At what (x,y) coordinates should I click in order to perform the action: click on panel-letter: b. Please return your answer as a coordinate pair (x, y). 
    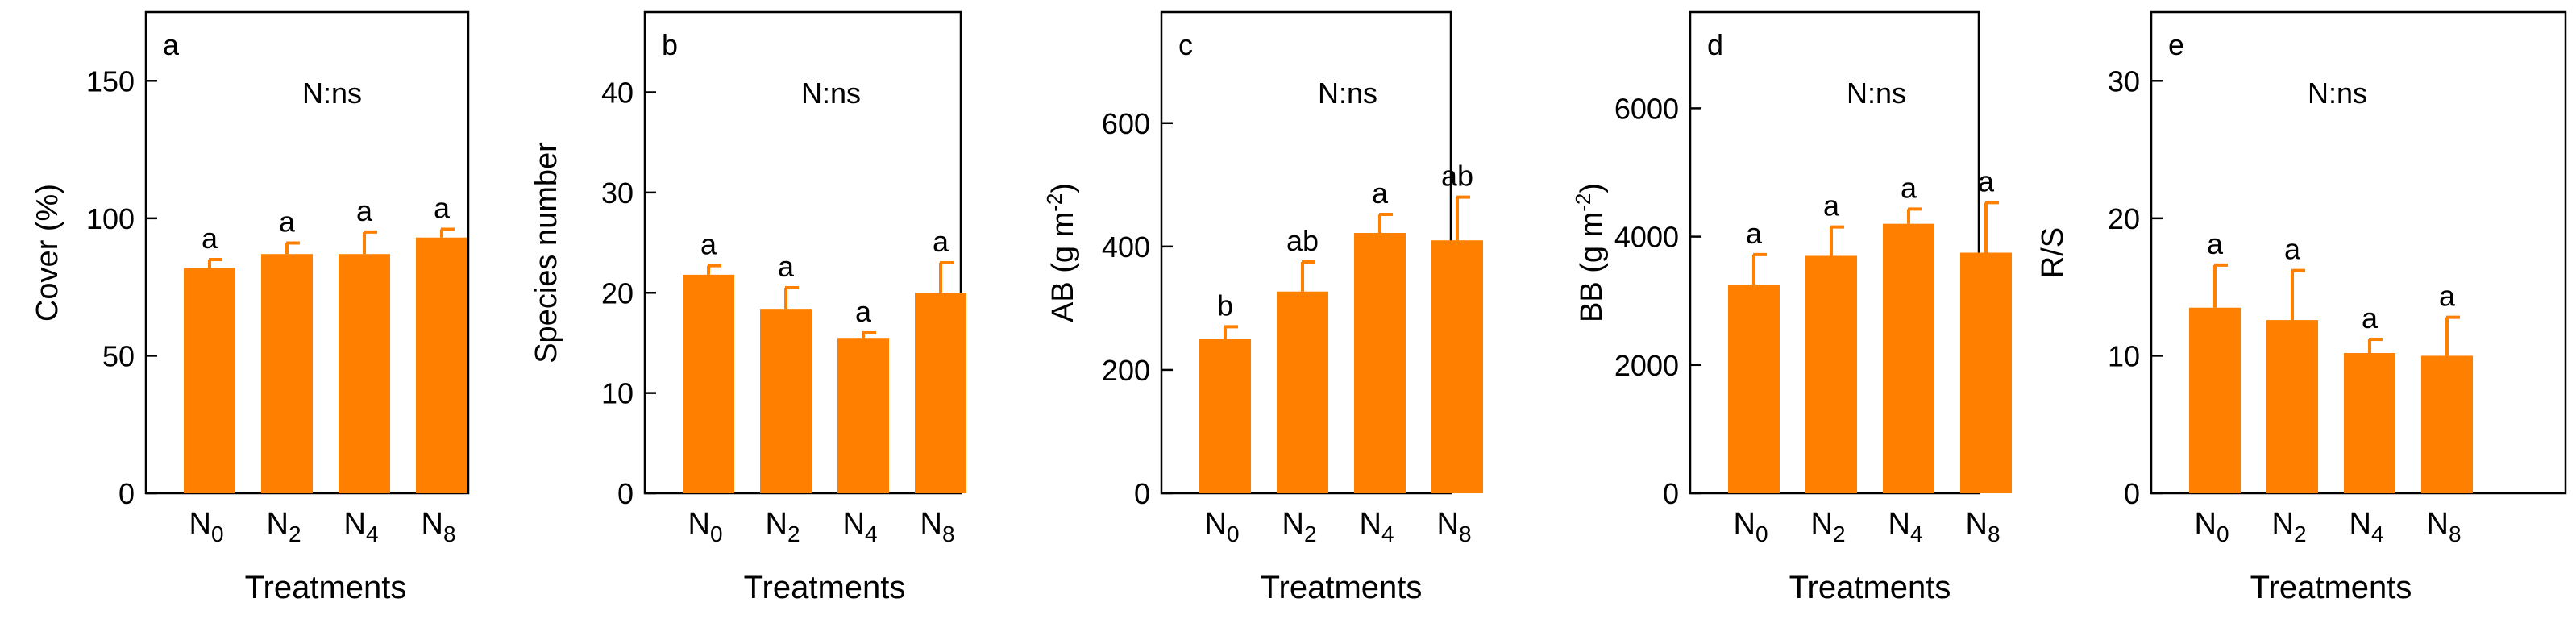
    Looking at the image, I should click on (670, 44).